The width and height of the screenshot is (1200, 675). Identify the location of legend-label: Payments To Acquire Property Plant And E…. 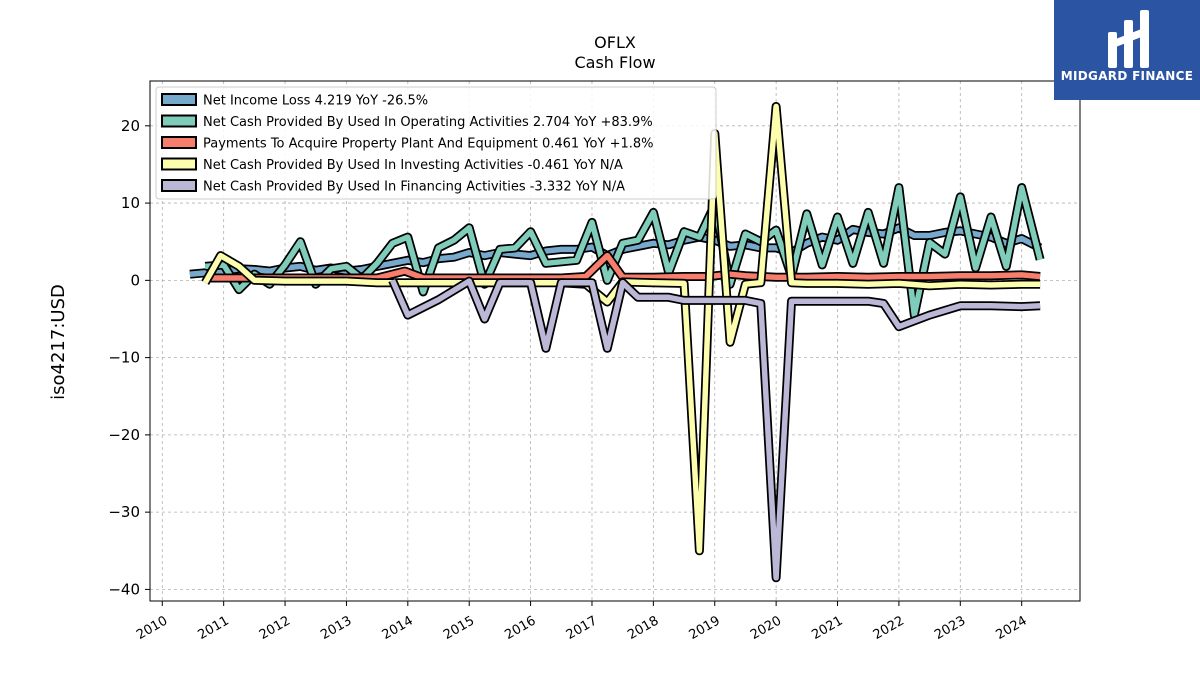
(428, 144).